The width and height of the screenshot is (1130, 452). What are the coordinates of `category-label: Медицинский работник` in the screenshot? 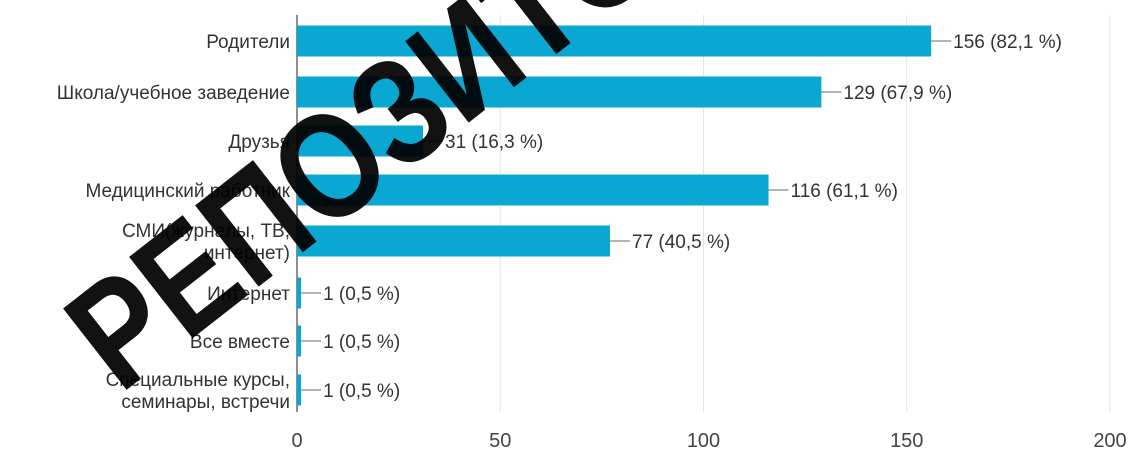 It's located at (188, 191).